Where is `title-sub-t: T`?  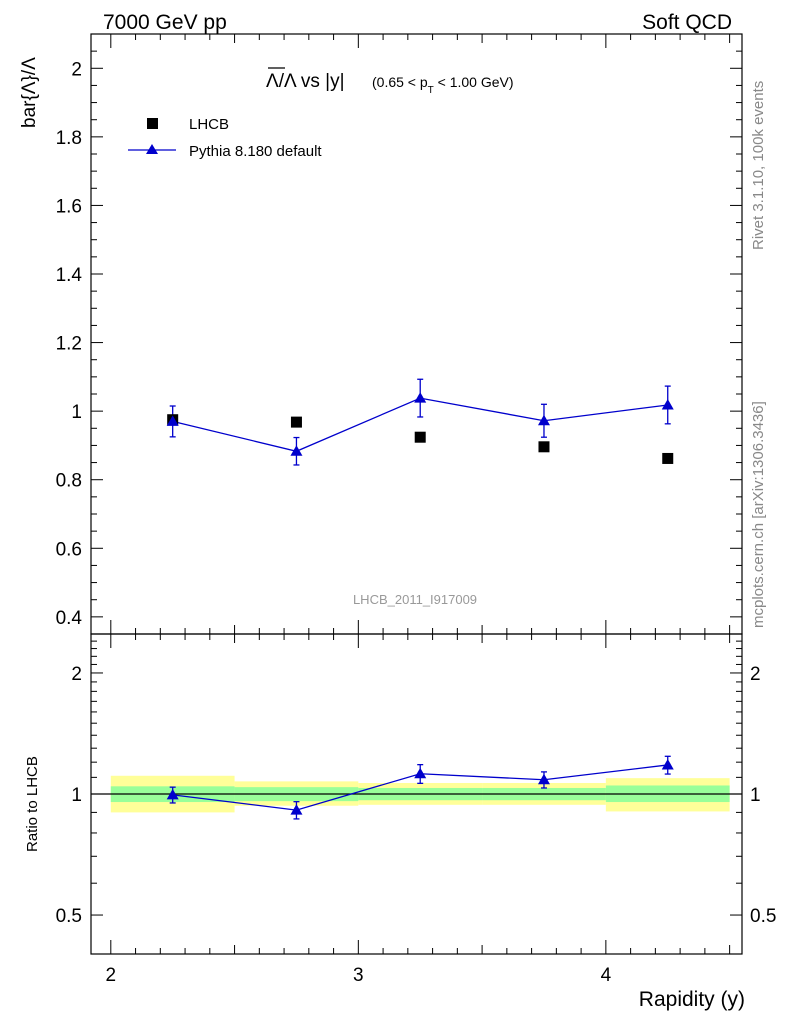 title-sub-t: T is located at coordinates (431, 90).